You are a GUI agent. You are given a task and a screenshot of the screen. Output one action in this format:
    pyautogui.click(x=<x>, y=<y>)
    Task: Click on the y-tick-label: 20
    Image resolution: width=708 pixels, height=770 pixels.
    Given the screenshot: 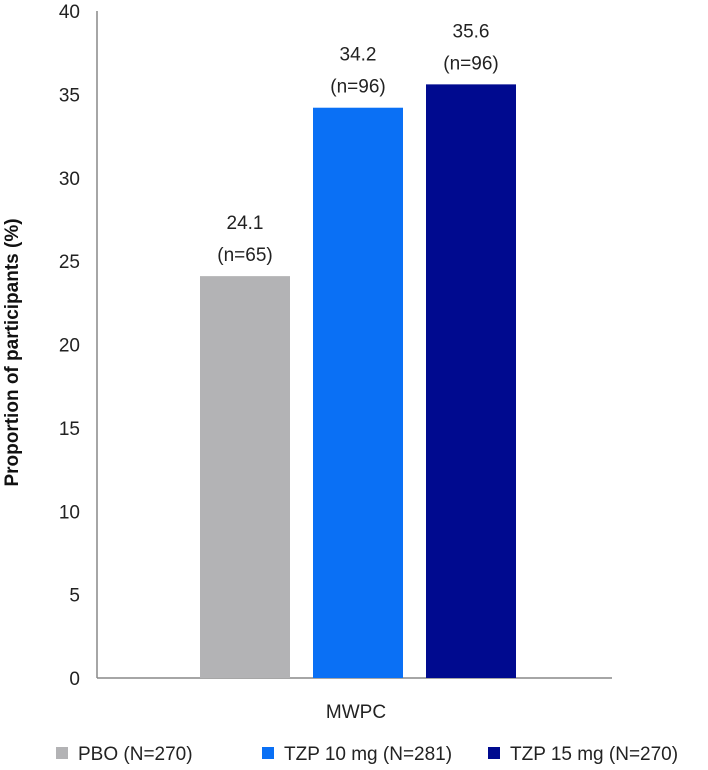 What is the action you would take?
    pyautogui.click(x=69, y=346)
    